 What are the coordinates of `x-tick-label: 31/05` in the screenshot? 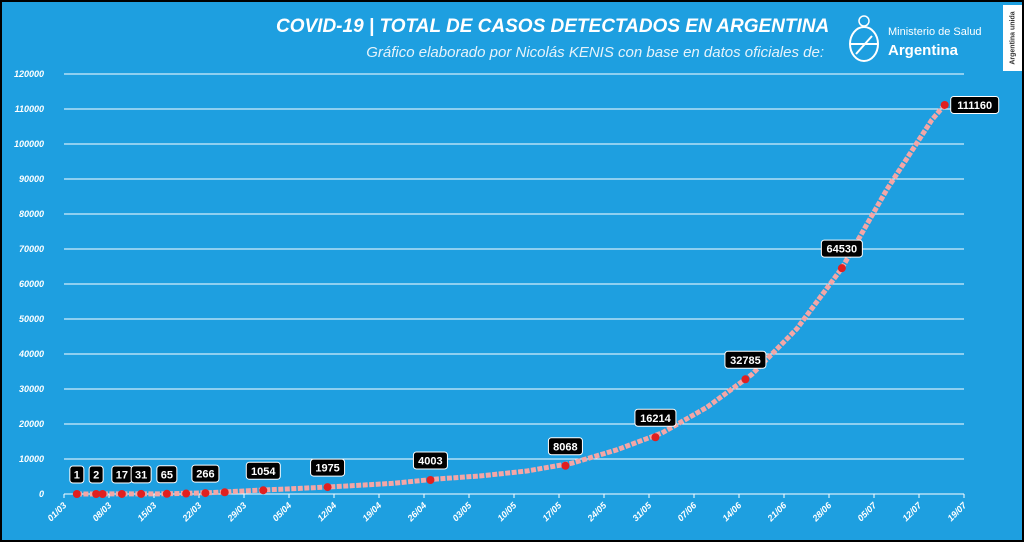 It's located at (642, 512).